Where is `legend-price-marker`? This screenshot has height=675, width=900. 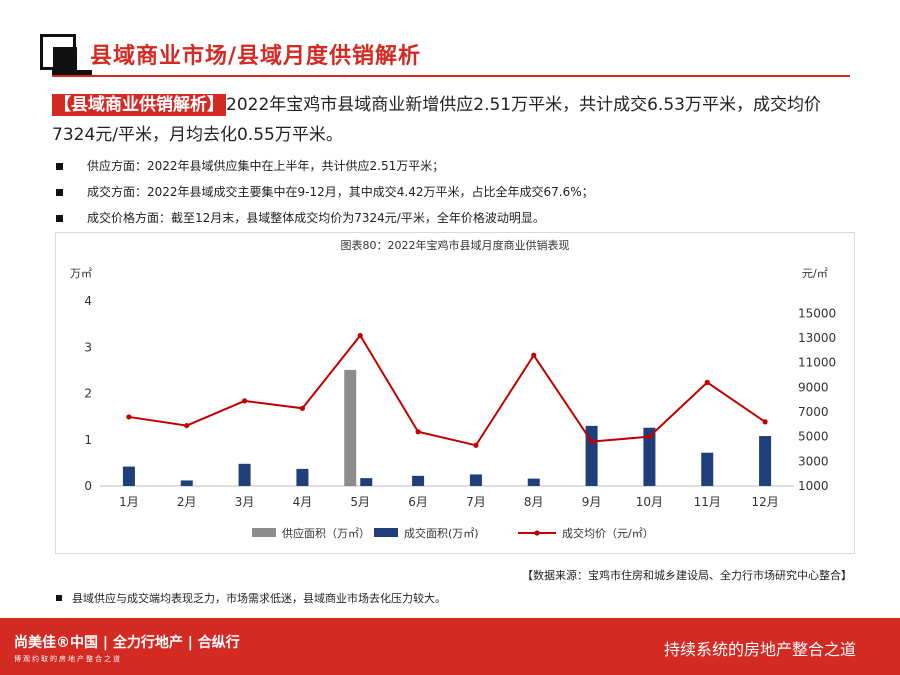 legend-price-marker is located at coordinates (537, 533).